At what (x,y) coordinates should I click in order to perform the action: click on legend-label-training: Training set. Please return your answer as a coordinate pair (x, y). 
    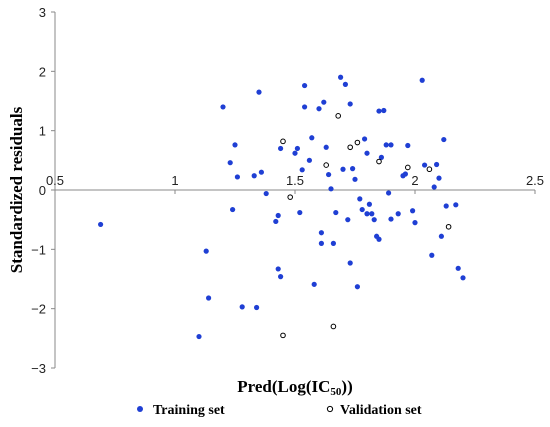
    Looking at the image, I should click on (189, 410).